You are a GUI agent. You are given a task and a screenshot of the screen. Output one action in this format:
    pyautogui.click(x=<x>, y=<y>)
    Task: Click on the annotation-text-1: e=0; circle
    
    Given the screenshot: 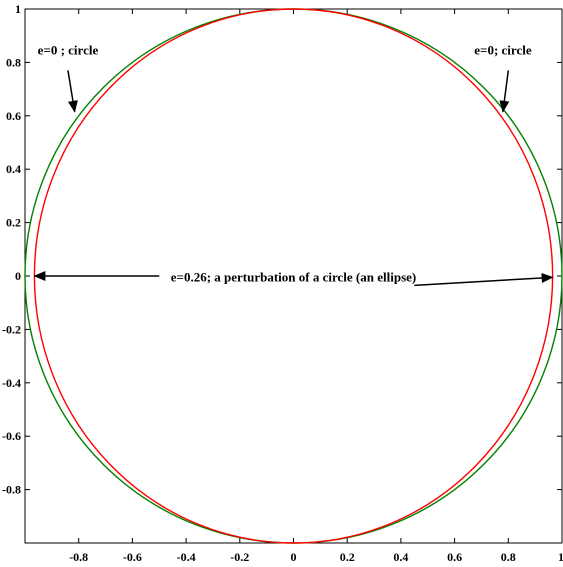 What is the action you would take?
    pyautogui.click(x=503, y=49)
    